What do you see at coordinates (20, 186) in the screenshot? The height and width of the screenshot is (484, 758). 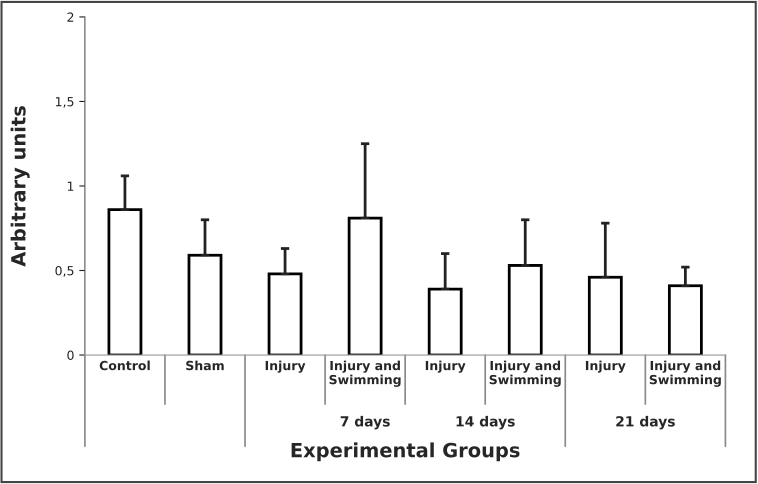 I see `y-axis-title: Arbitrary units` at bounding box center [20, 186].